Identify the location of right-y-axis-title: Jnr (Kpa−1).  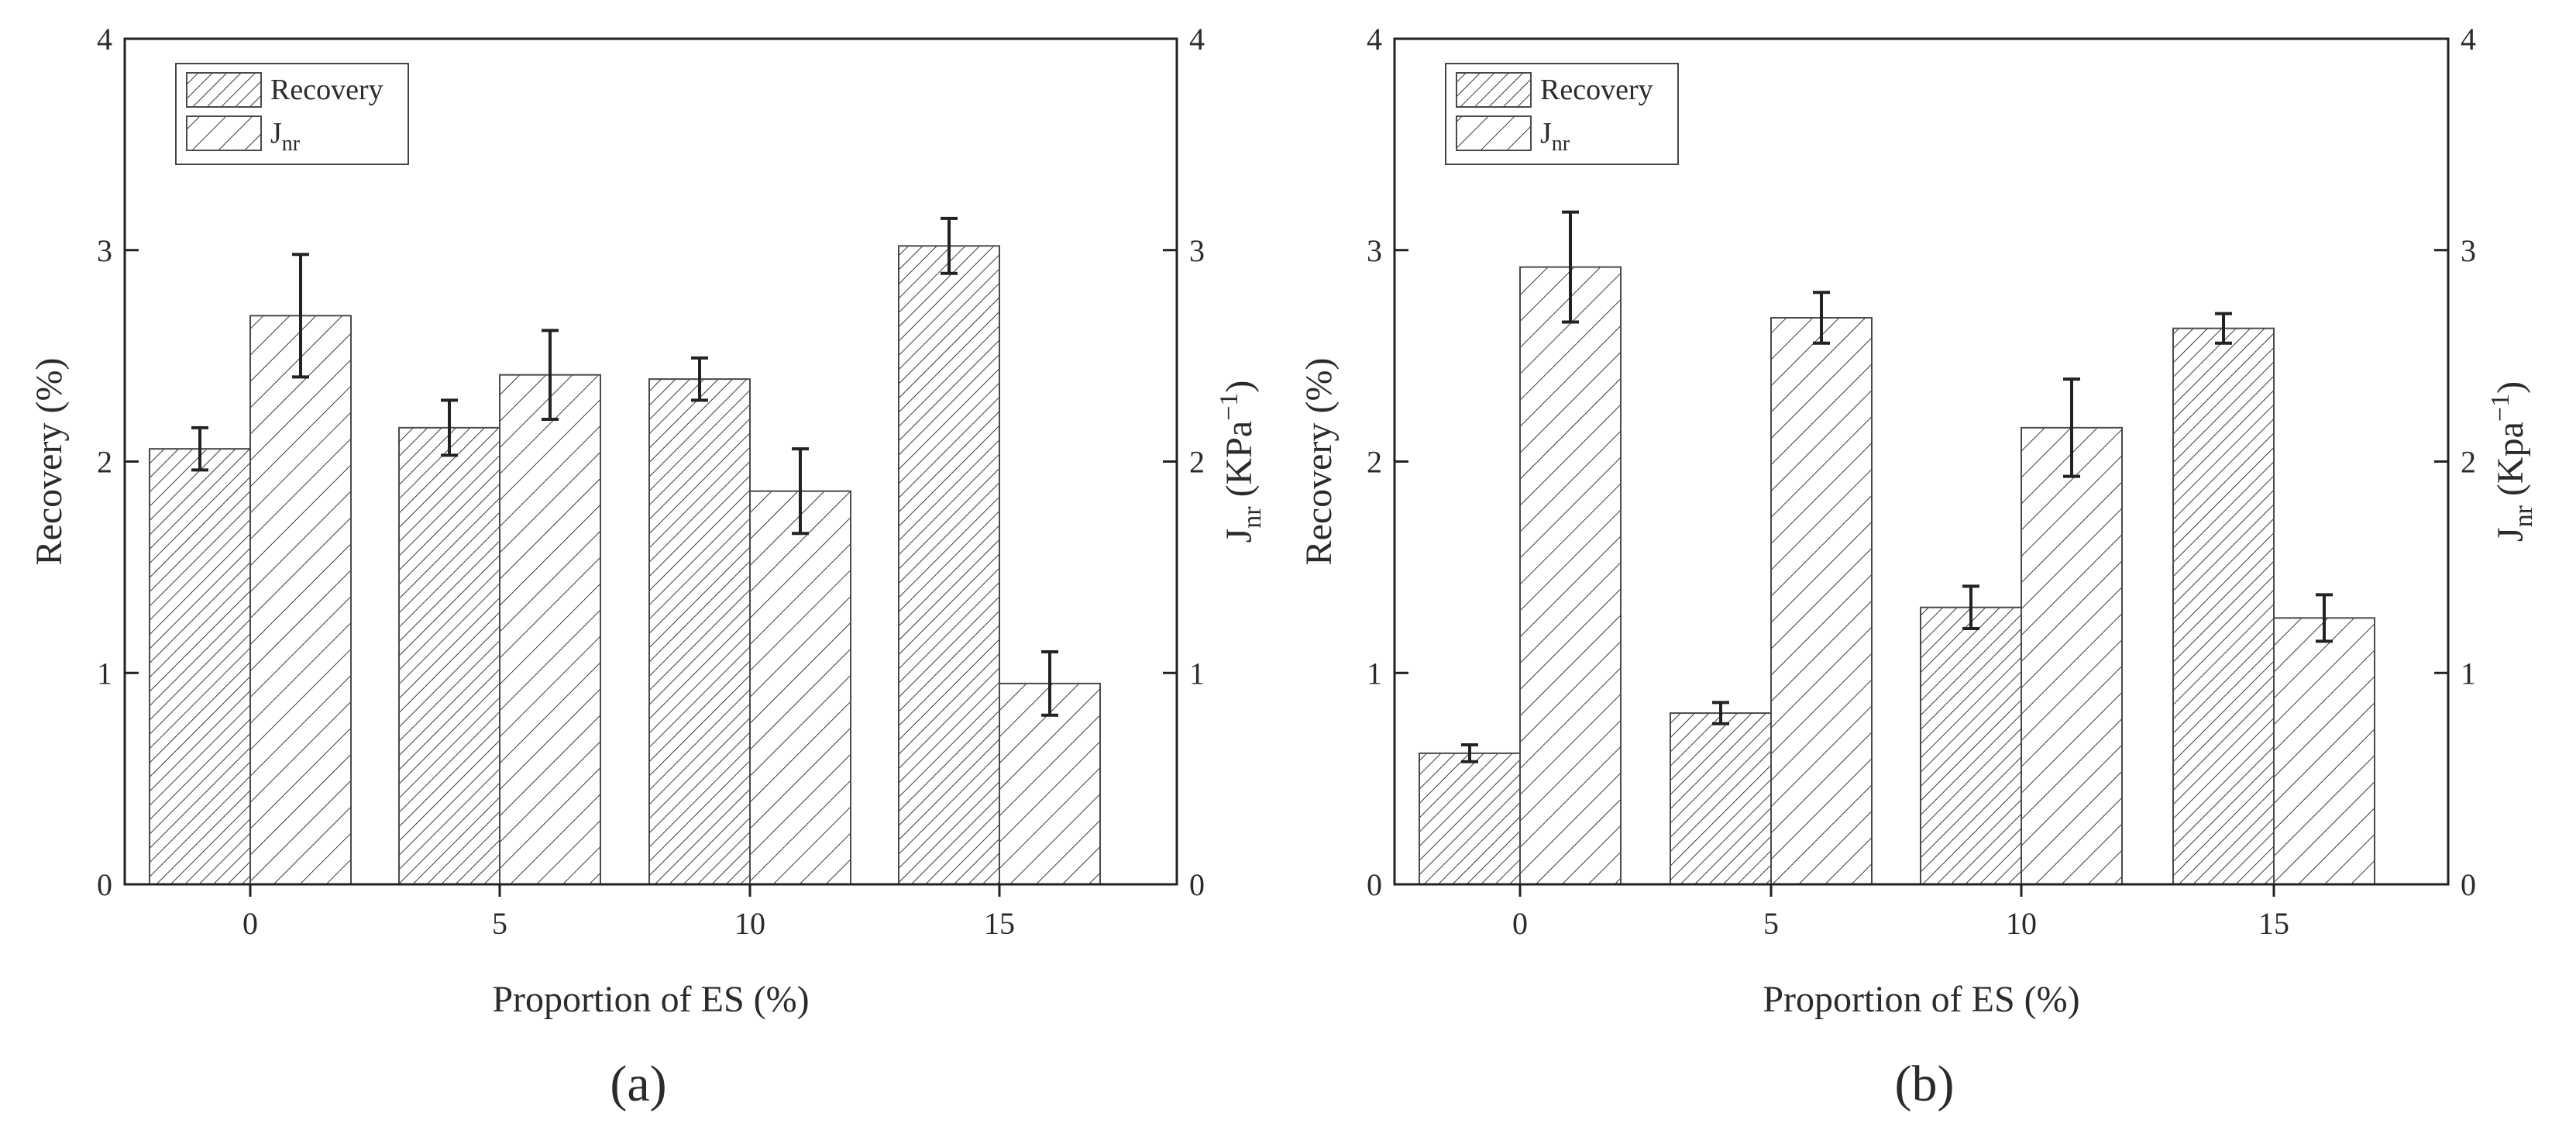
(2512, 461).